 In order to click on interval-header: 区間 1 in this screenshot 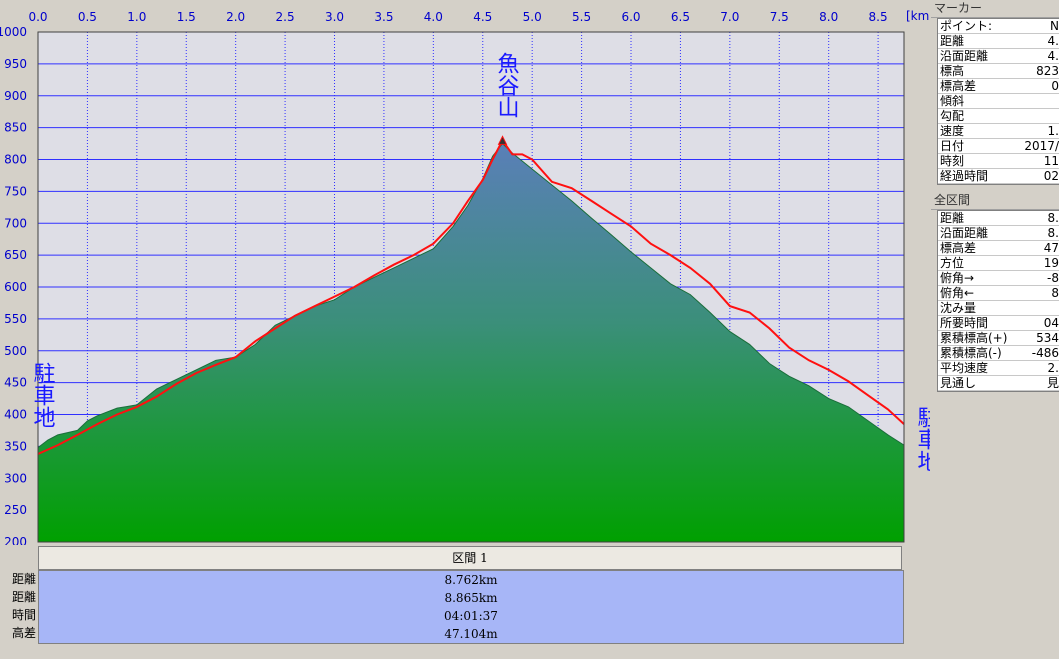, I will do `click(470, 558)`.